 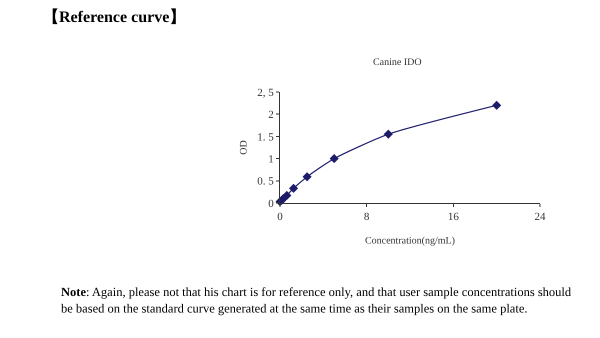 What do you see at coordinates (244, 147) in the screenshot?
I see `y-axis-title: OD` at bounding box center [244, 147].